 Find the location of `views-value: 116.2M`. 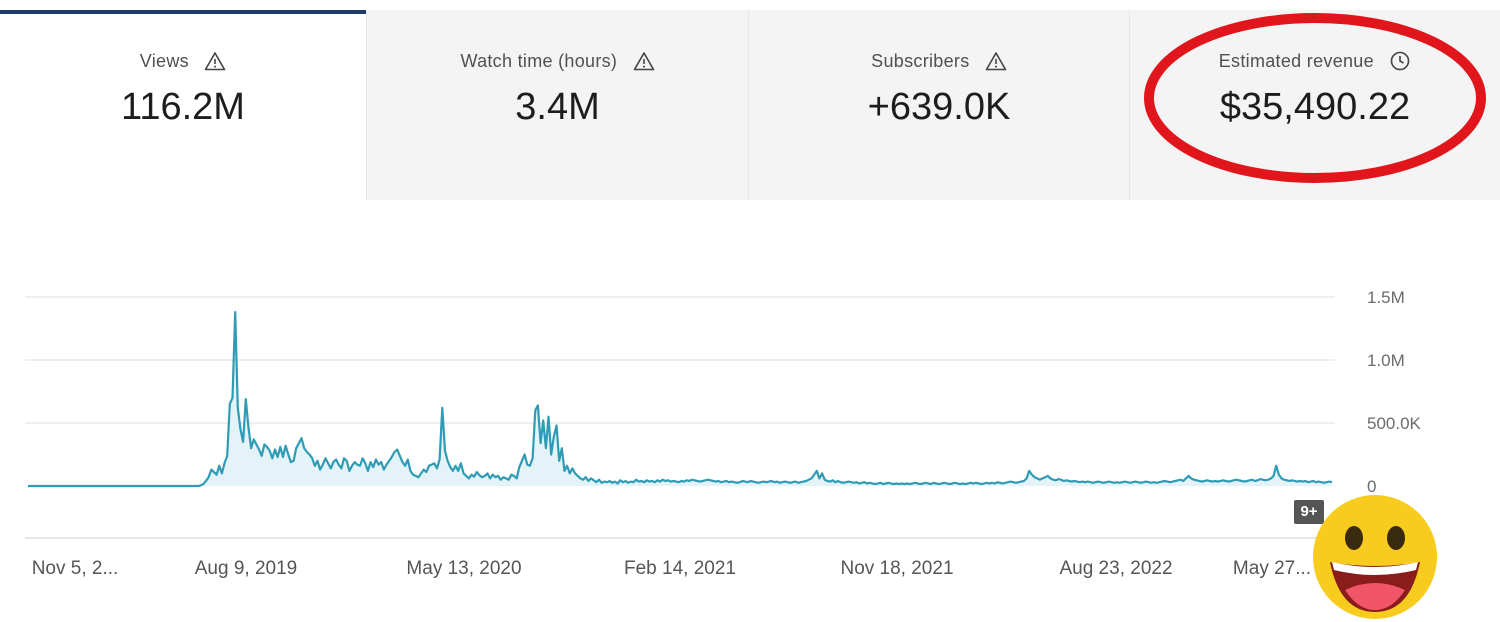

views-value: 116.2M is located at coordinates (183, 107).